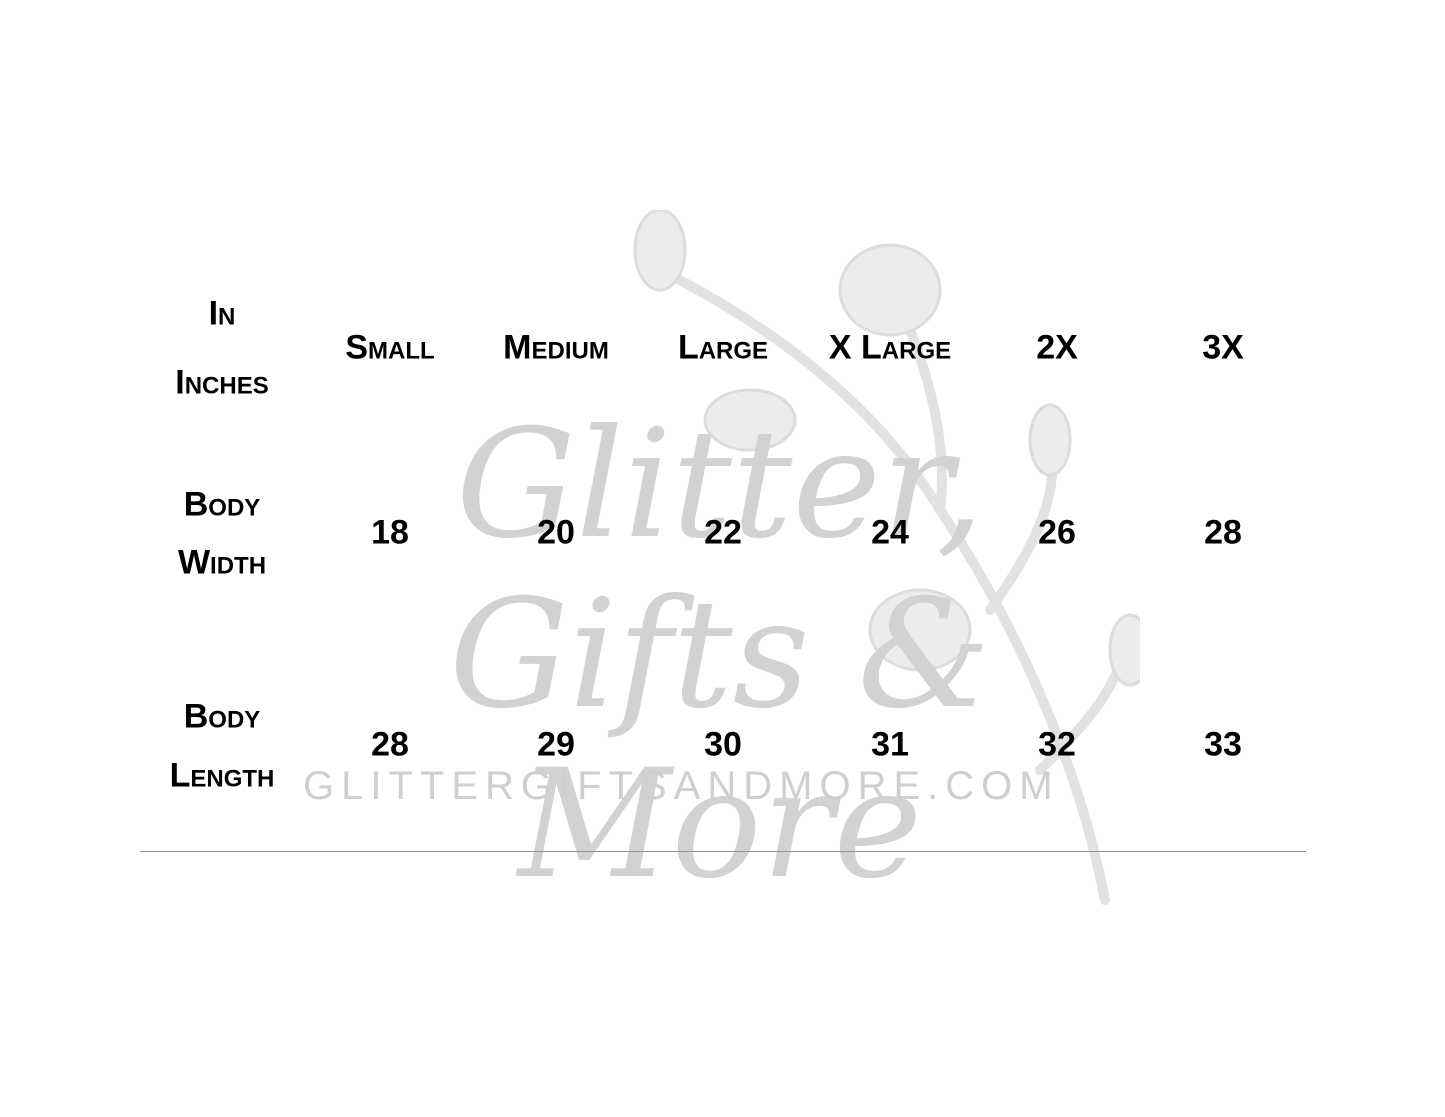 Image resolution: width=1445 pixels, height=1117 pixels. What do you see at coordinates (1057, 744) in the screenshot?
I see `table-cell: 32` at bounding box center [1057, 744].